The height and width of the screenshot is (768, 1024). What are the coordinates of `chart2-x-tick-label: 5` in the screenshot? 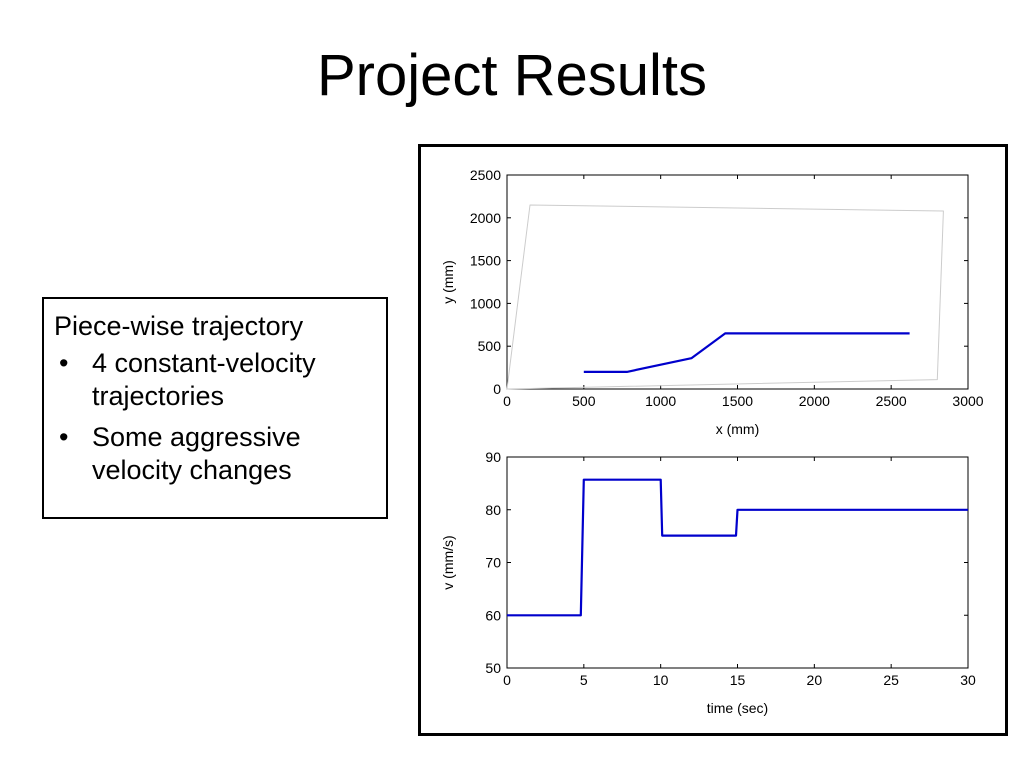 It's located at (584, 680).